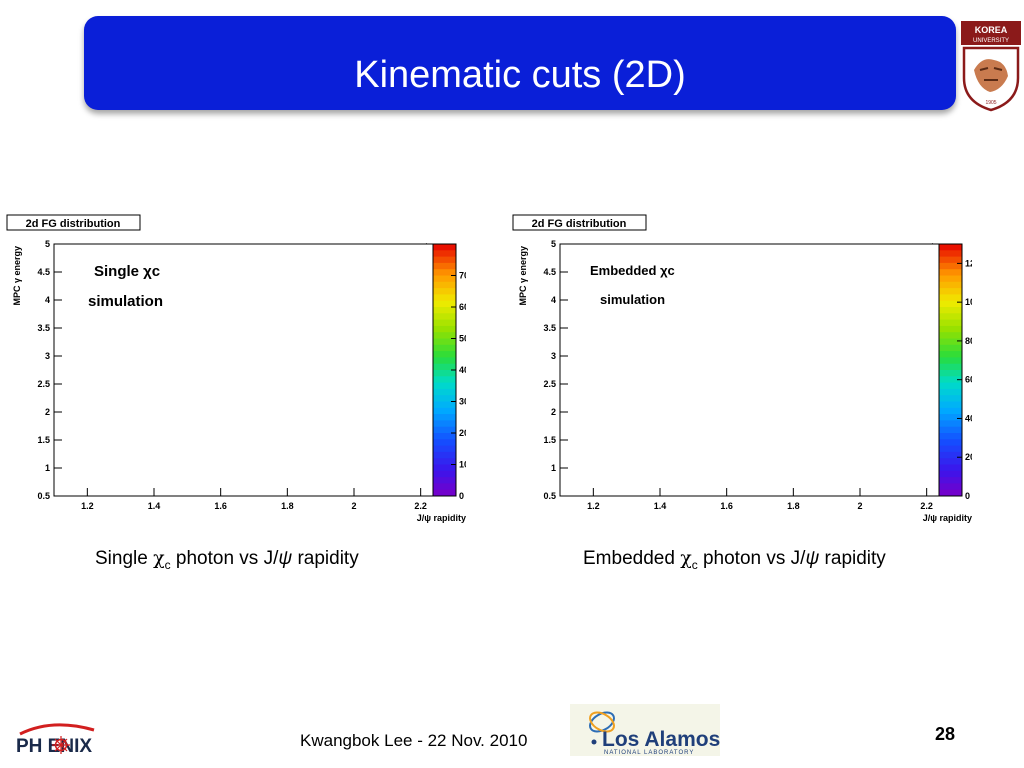  Describe the element at coordinates (649, 753) in the screenshot. I see `lanl-subtitle: NATIONAL LABORATORY` at that location.